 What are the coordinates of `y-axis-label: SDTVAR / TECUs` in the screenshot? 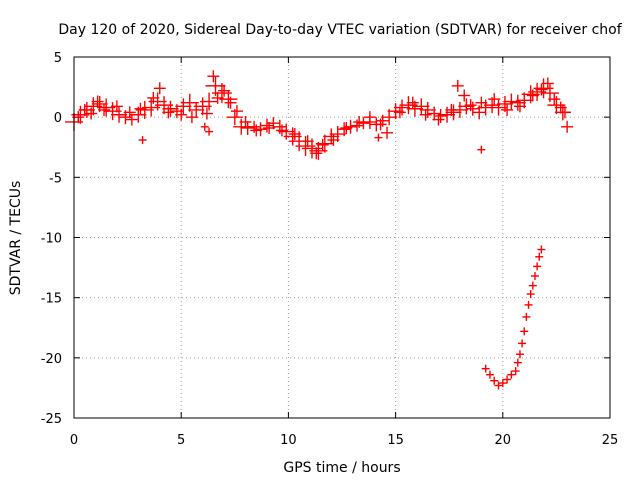 It's located at (16, 238).